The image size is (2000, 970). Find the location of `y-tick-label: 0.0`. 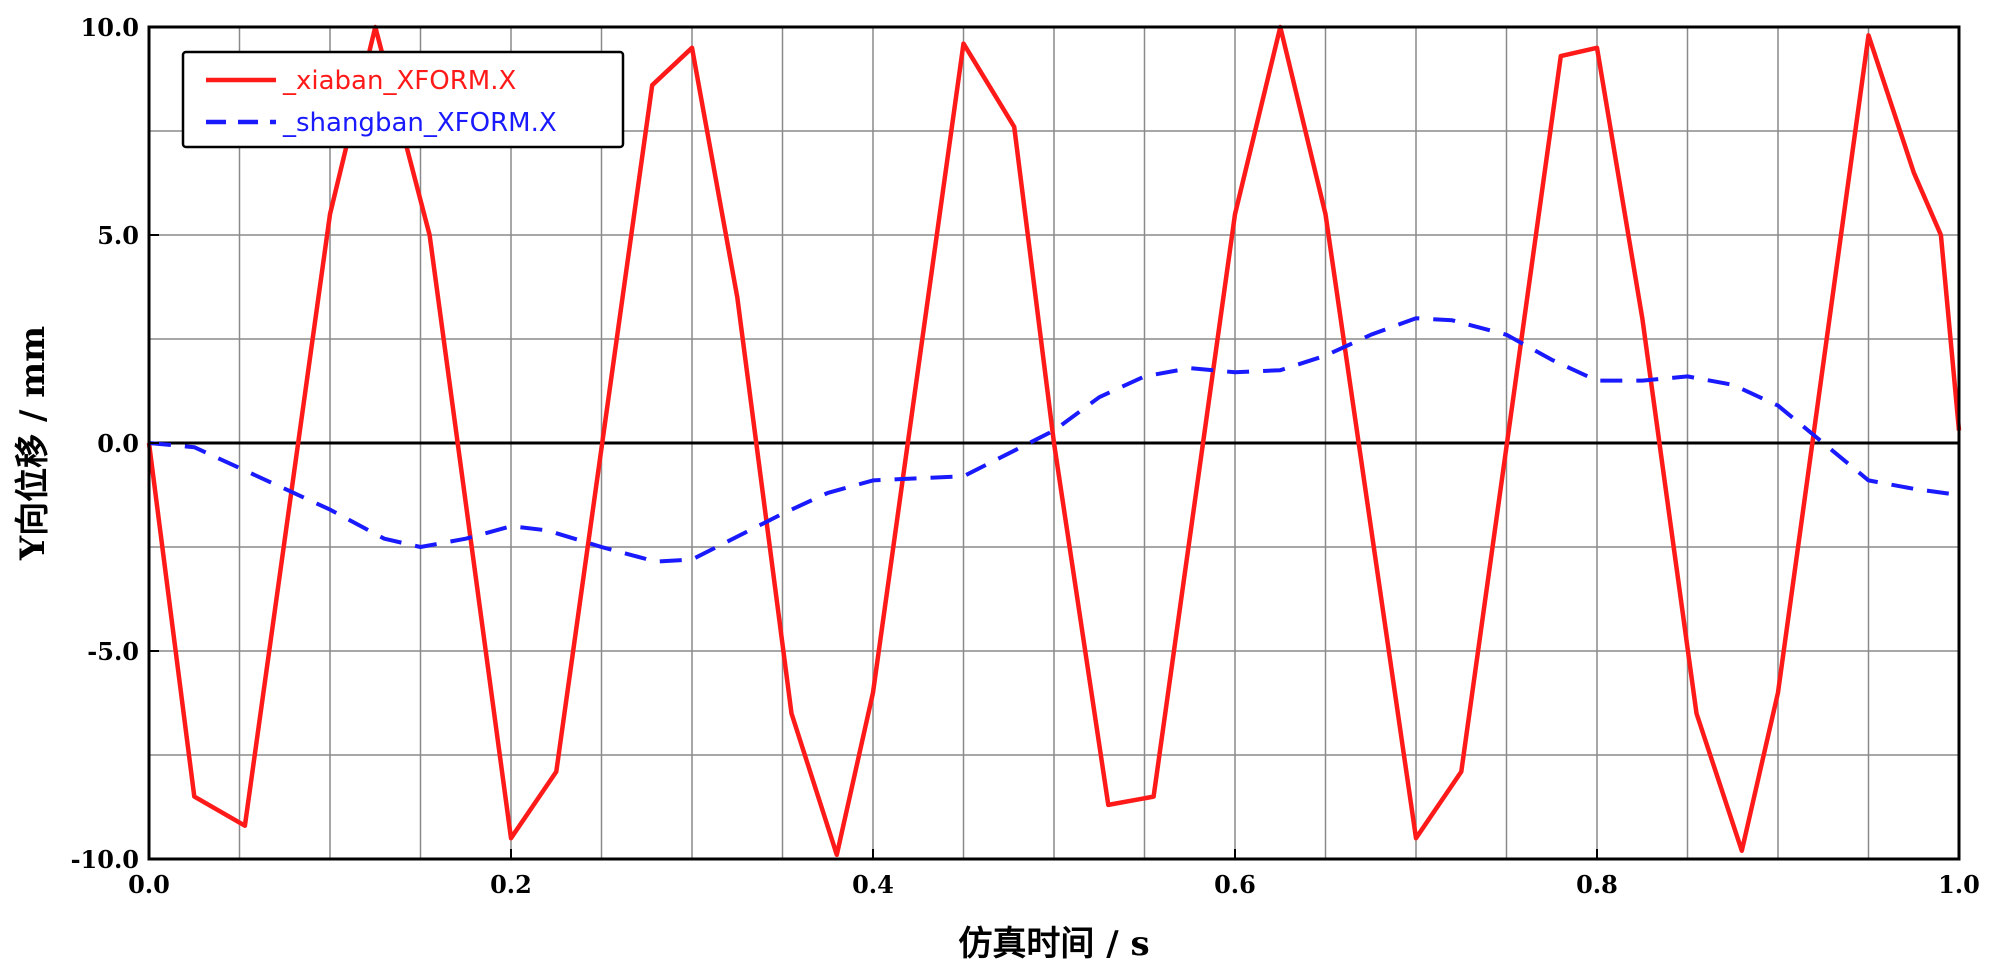

y-tick-label: 0.0 is located at coordinates (118, 443).